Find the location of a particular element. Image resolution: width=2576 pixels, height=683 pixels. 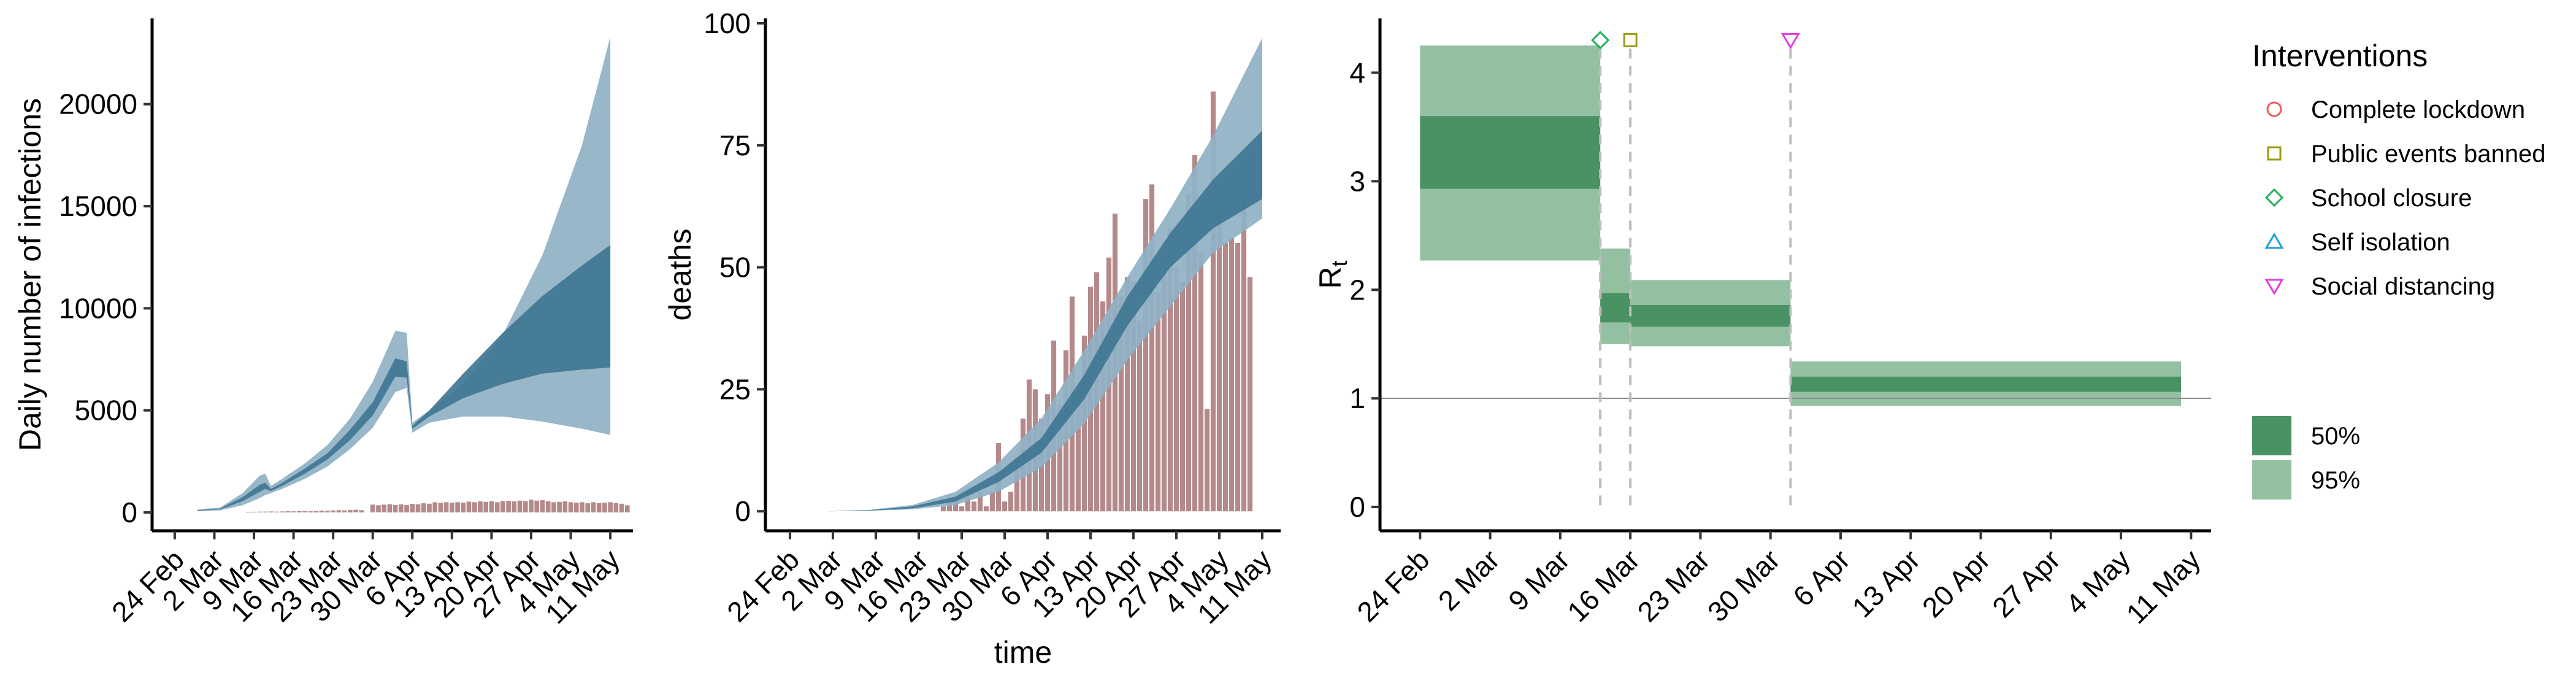

deaths-y-tick-label: 100 is located at coordinates (727, 23).